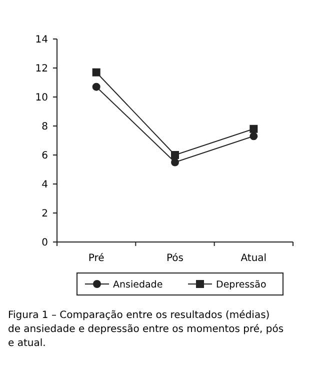  Describe the element at coordinates (41, 40) in the screenshot. I see `y-tick-label: 14` at that location.